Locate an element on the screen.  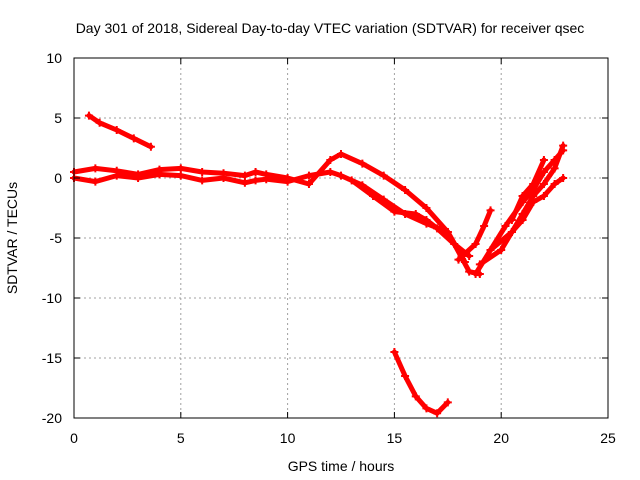
x-tick-label: 25 is located at coordinates (608, 438).